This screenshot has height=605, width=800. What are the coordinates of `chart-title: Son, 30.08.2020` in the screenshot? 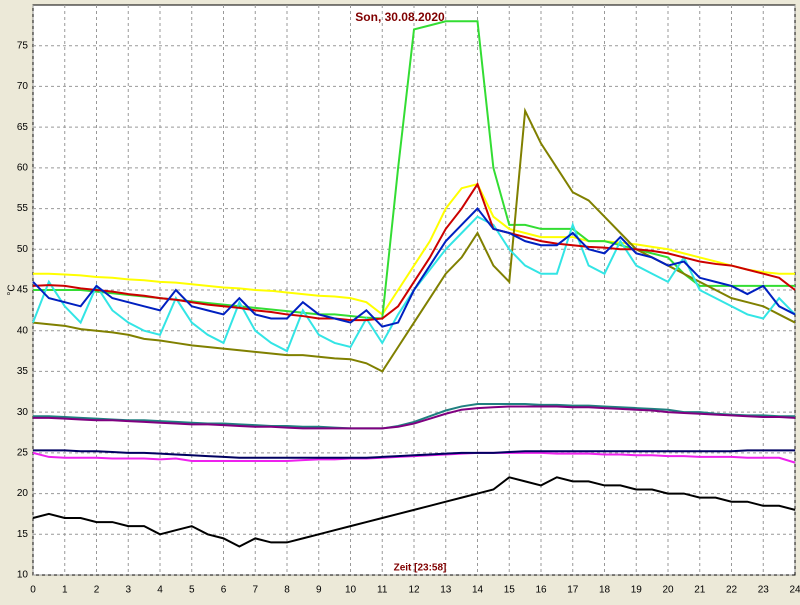 It's located at (400, 17).